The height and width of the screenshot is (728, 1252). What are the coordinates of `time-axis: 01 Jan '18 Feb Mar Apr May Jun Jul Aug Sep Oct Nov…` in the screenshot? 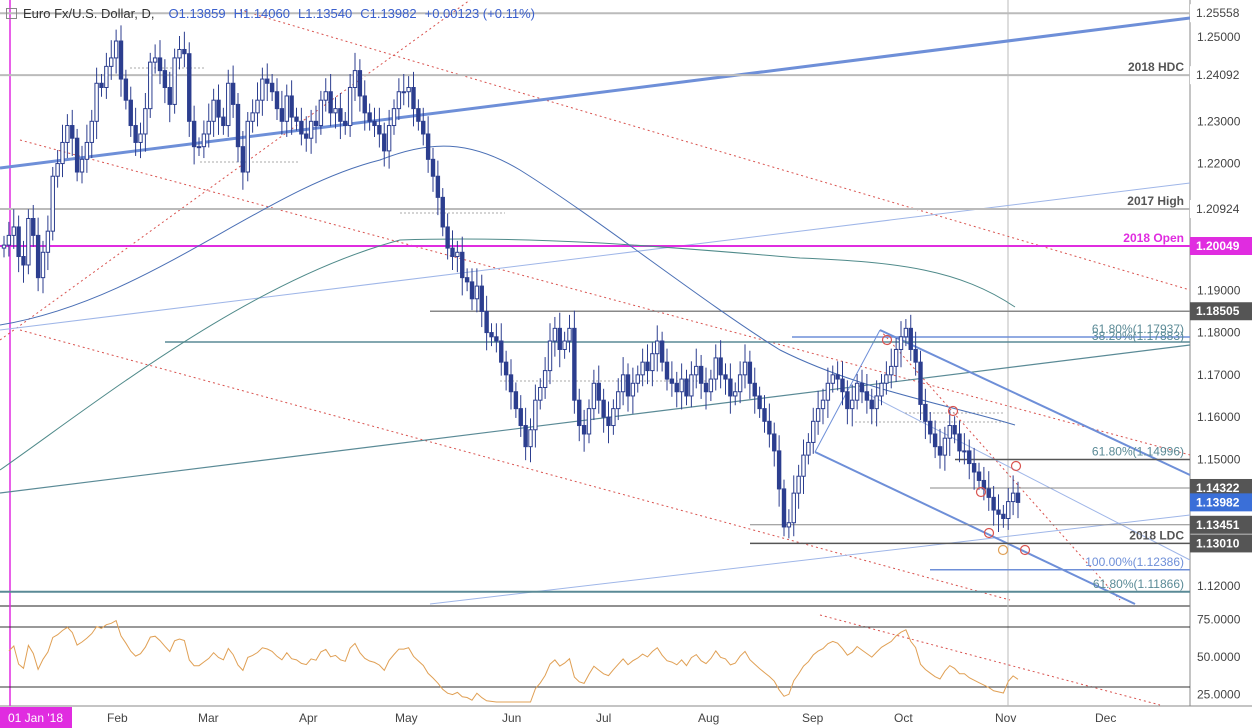 It's located at (558, 717).